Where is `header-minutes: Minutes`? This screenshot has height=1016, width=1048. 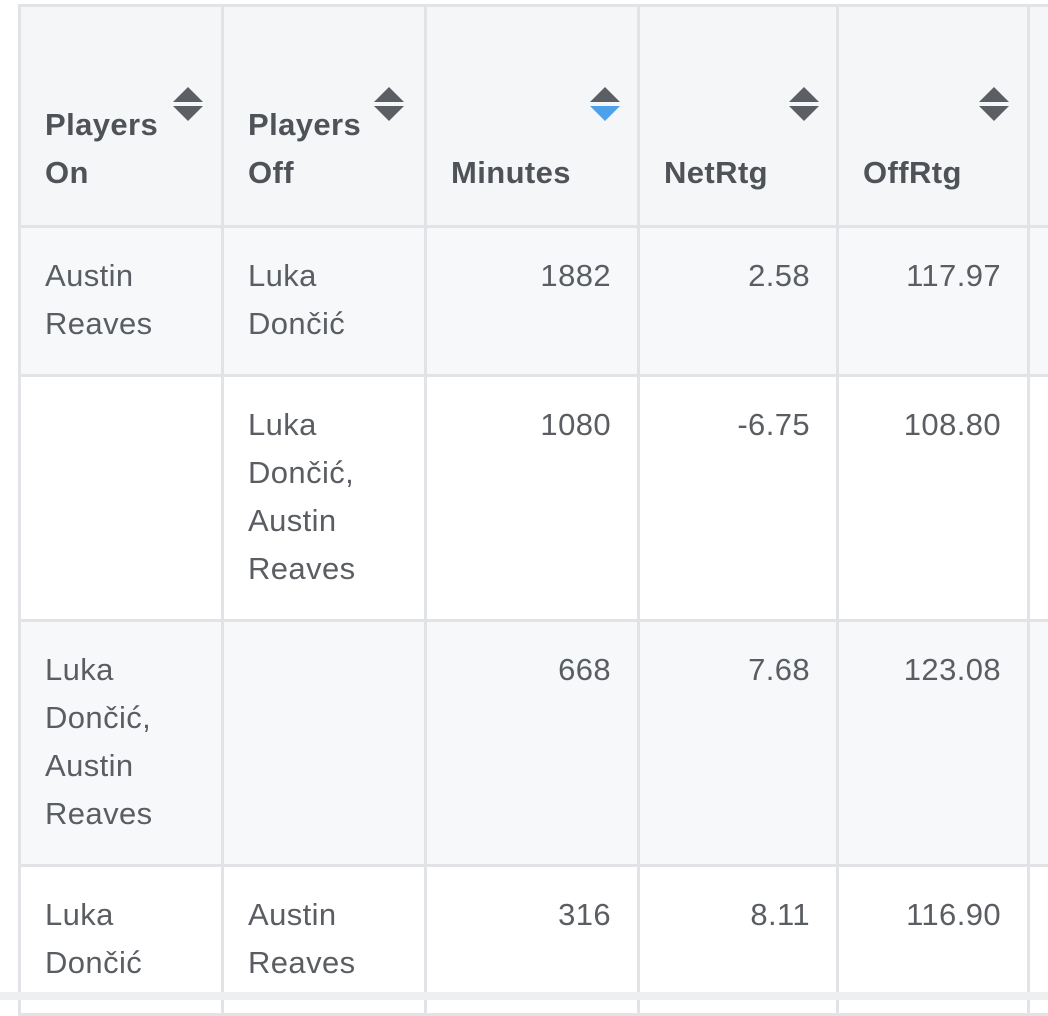
header-minutes: Minutes is located at coordinates (532, 116).